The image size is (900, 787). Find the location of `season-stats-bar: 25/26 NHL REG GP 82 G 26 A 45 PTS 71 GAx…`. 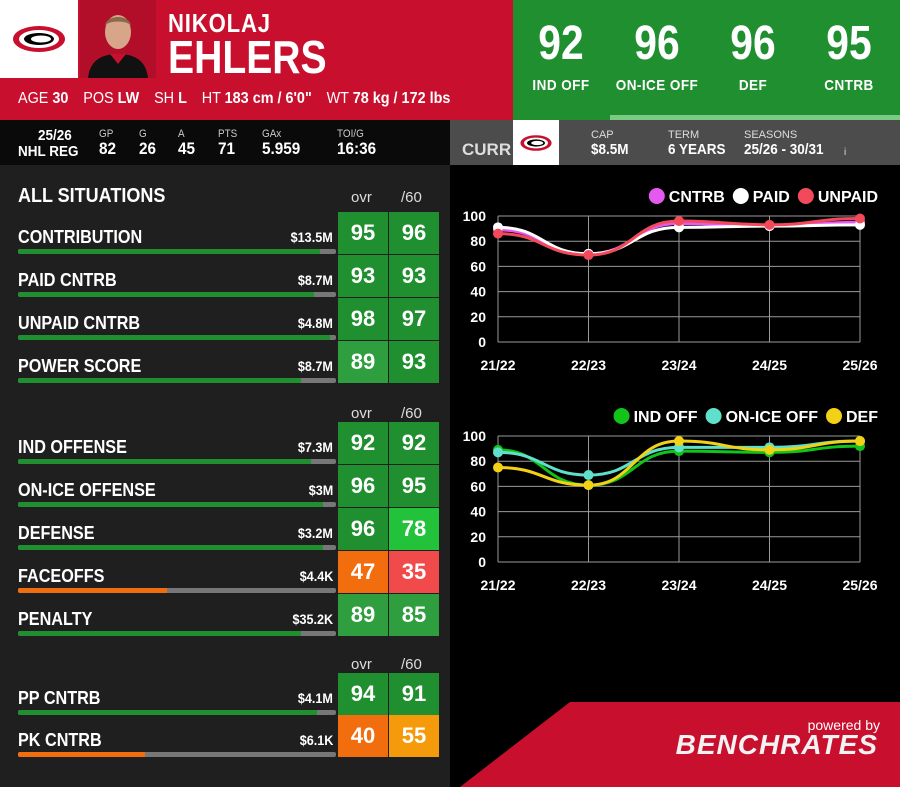

season-stats-bar: 25/26 NHL REG GP 82 G 26 A 45 PTS 71 GAx… is located at coordinates (225, 142).